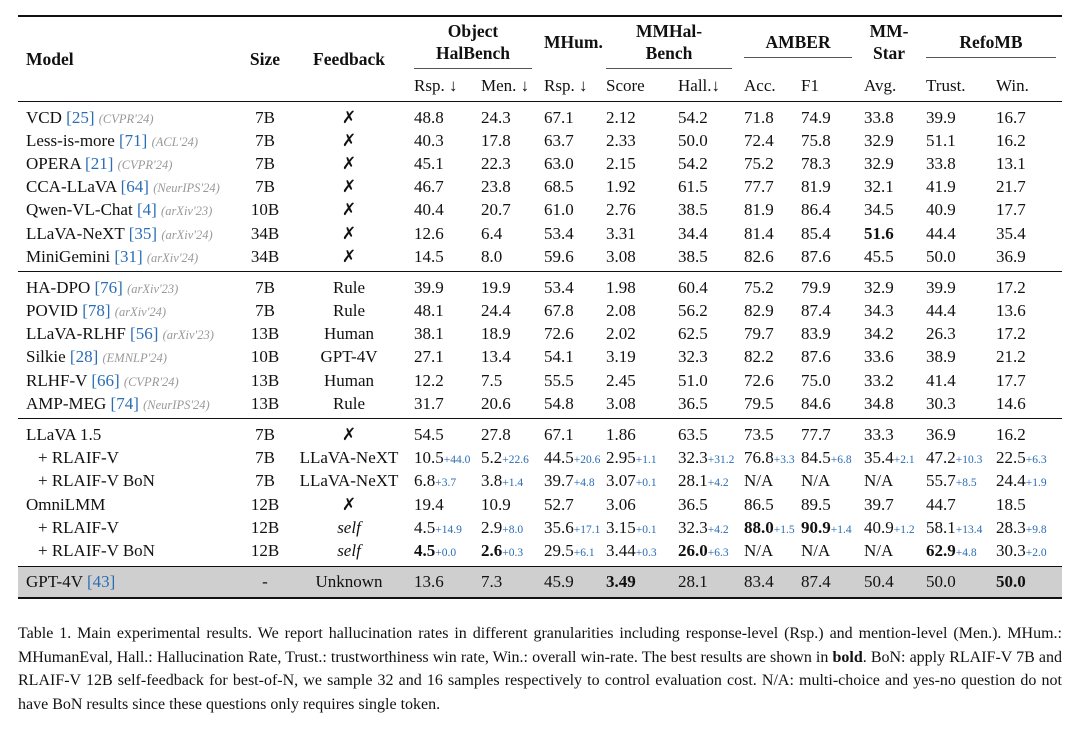  What do you see at coordinates (441, 187) in the screenshot?
I see `score-cell: 46.7` at bounding box center [441, 187].